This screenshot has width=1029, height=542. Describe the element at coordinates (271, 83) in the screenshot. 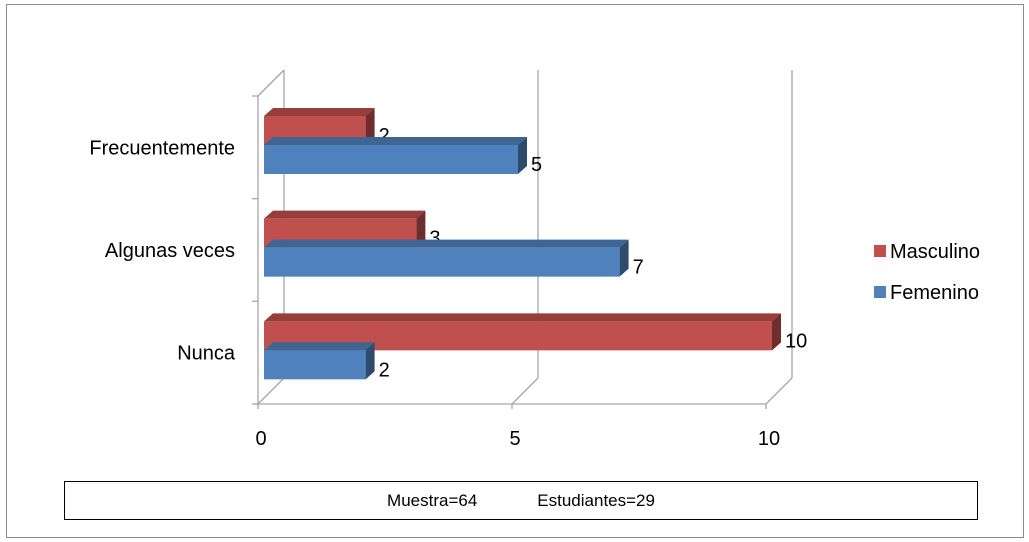

I see `side-wall-top` at that location.